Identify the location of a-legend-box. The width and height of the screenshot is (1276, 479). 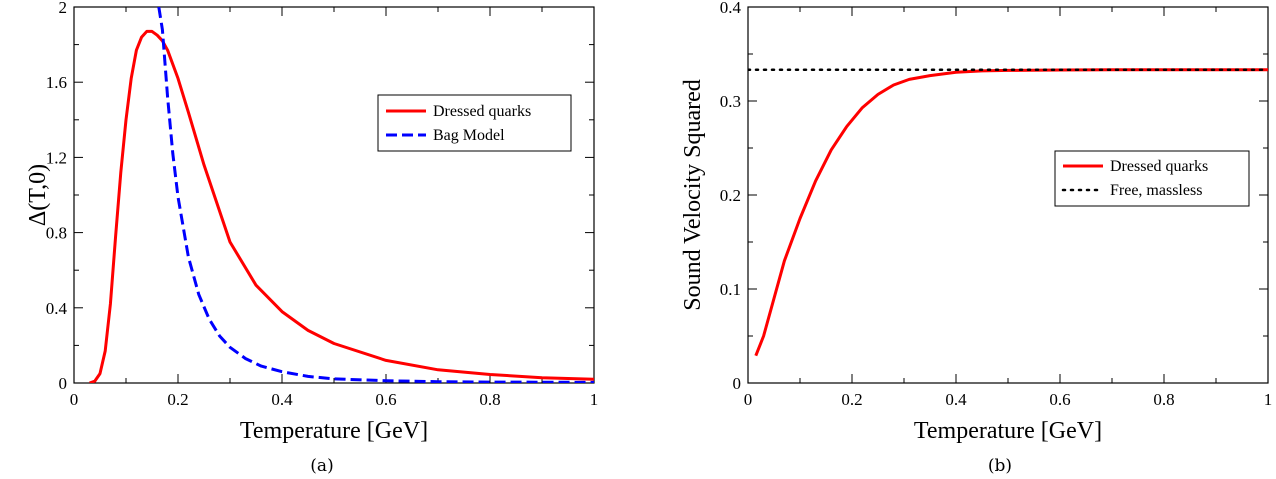
(474, 123).